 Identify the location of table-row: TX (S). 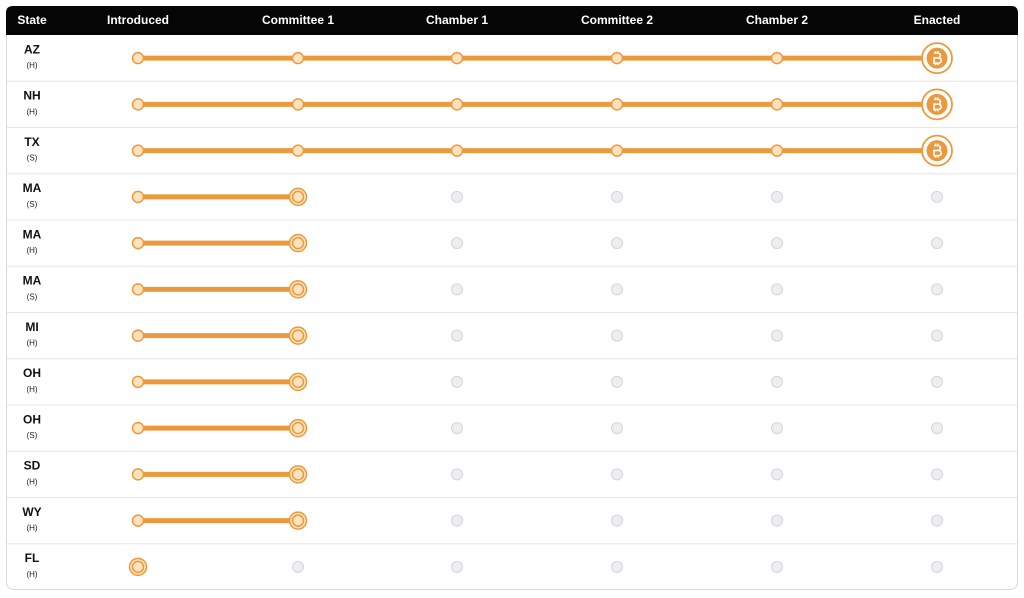
(512, 147).